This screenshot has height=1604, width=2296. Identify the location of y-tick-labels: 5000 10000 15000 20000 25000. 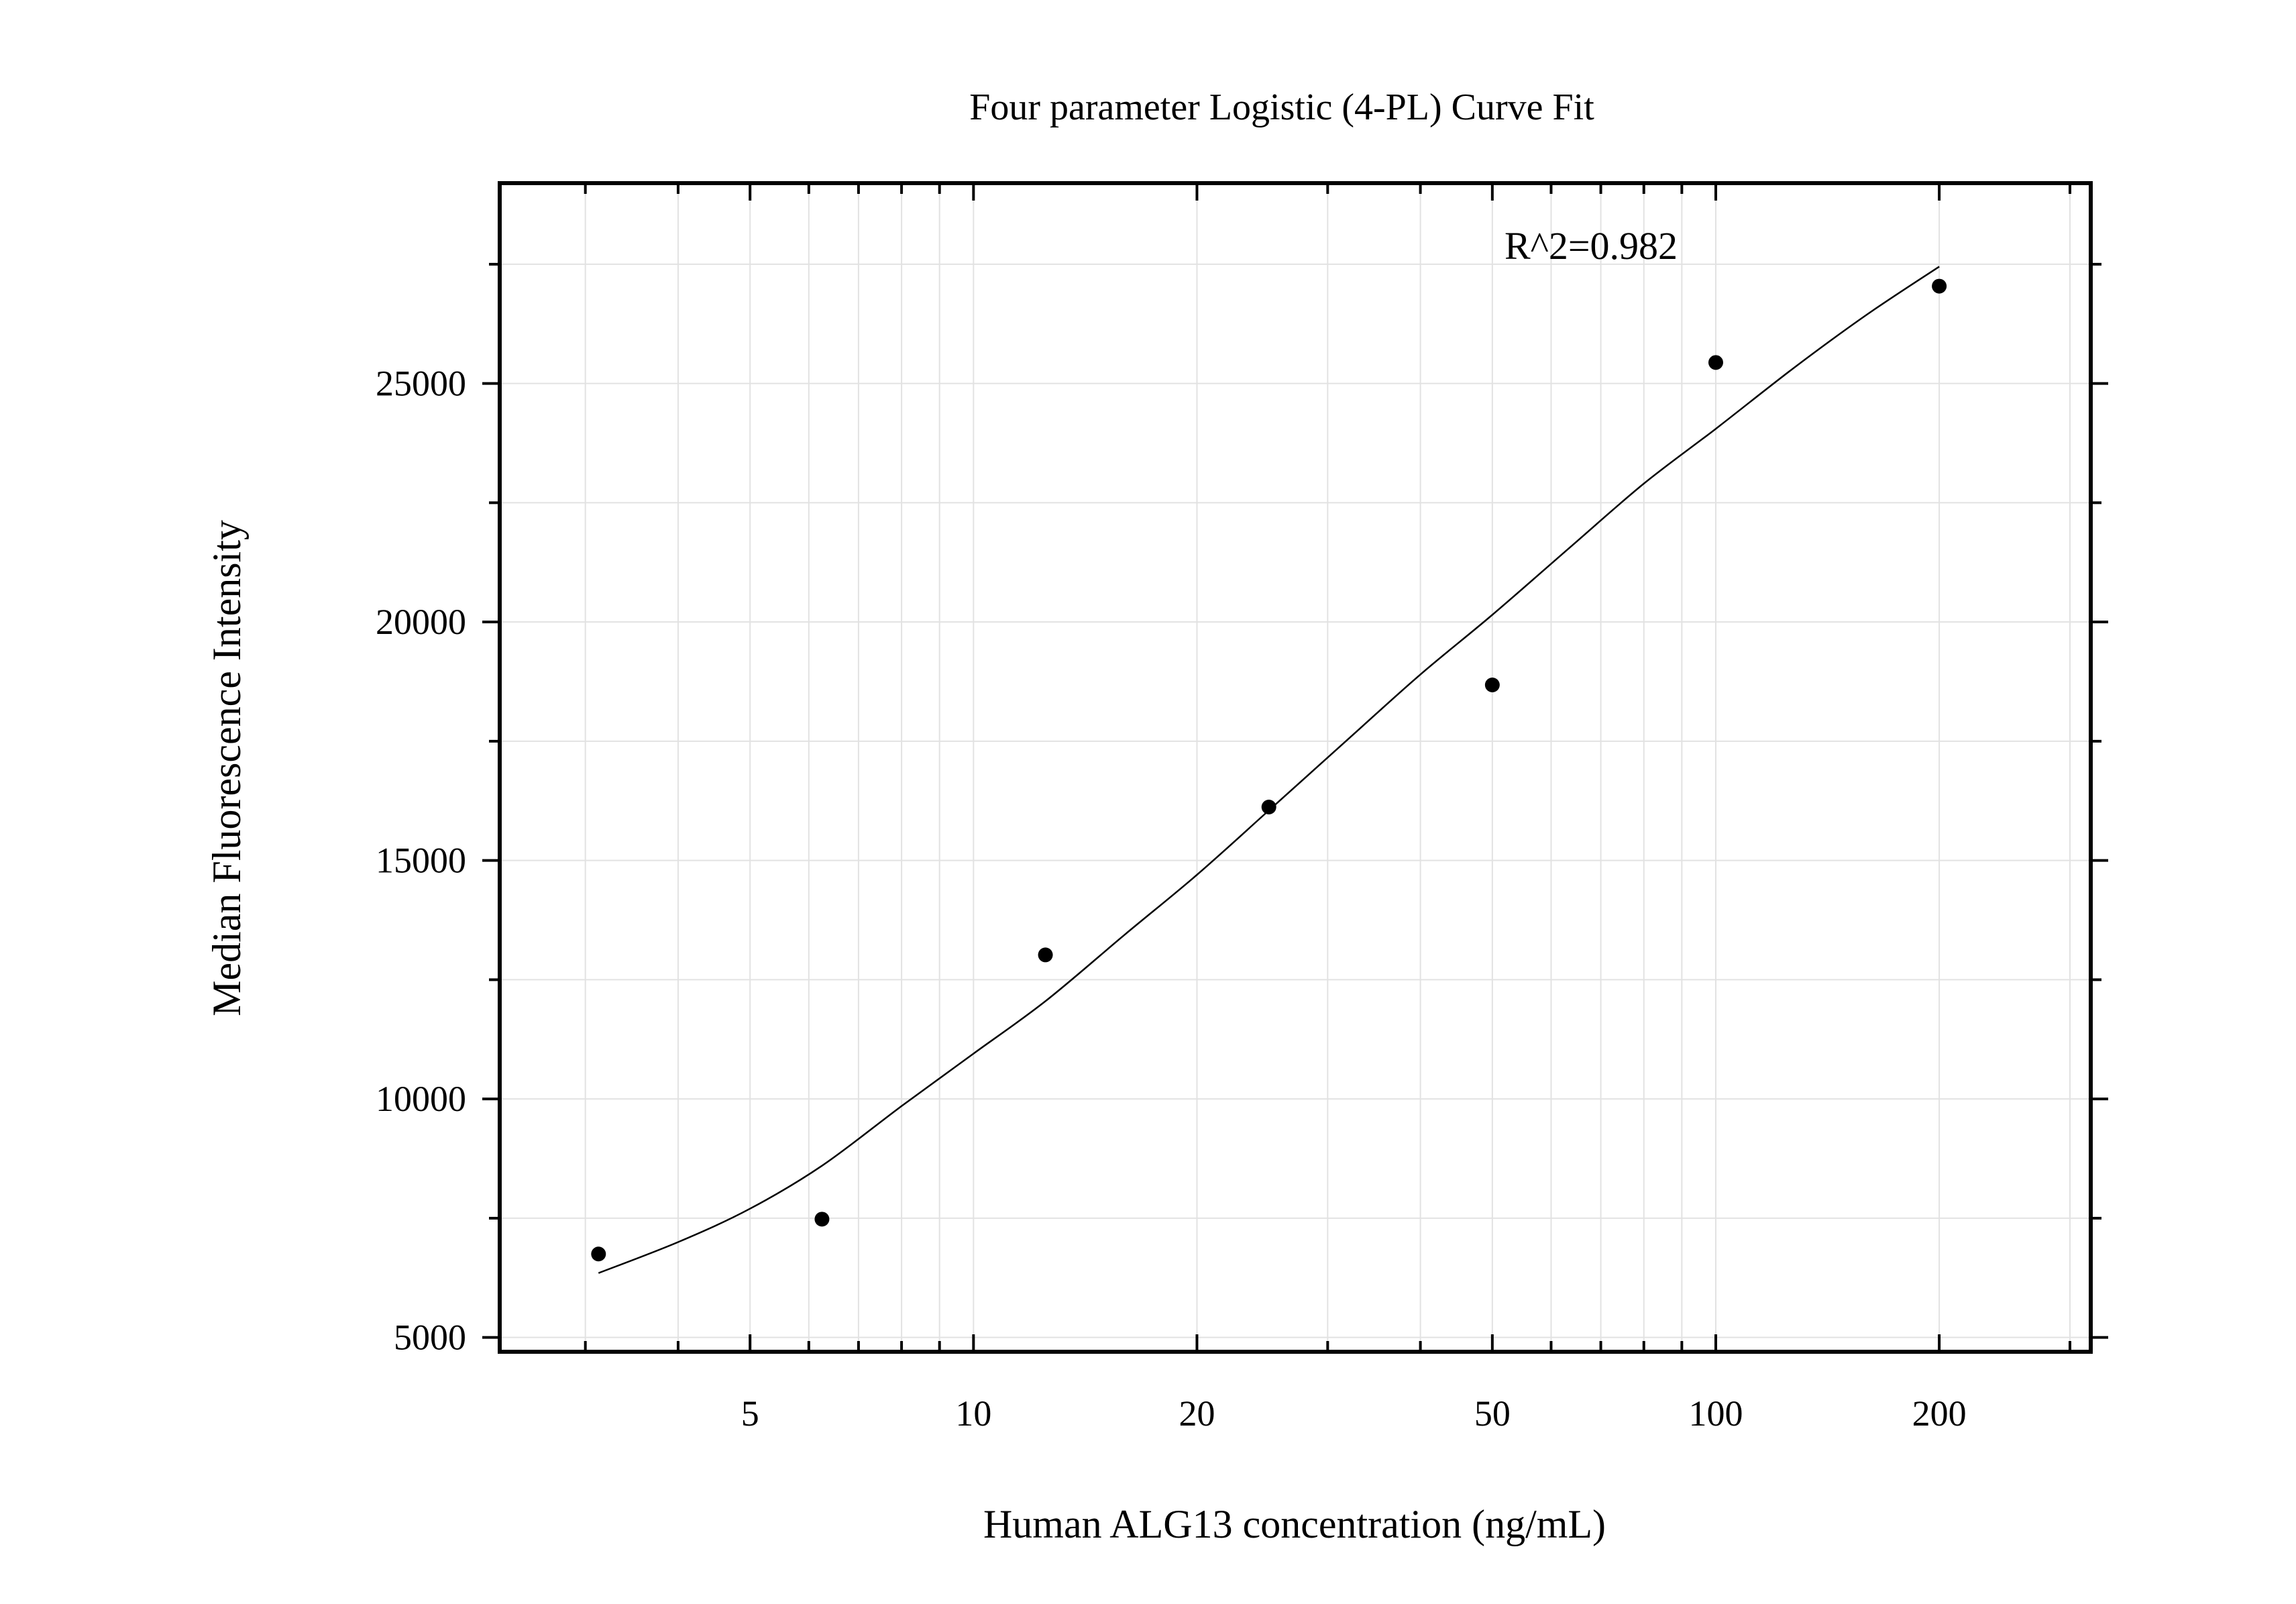
(421, 861).